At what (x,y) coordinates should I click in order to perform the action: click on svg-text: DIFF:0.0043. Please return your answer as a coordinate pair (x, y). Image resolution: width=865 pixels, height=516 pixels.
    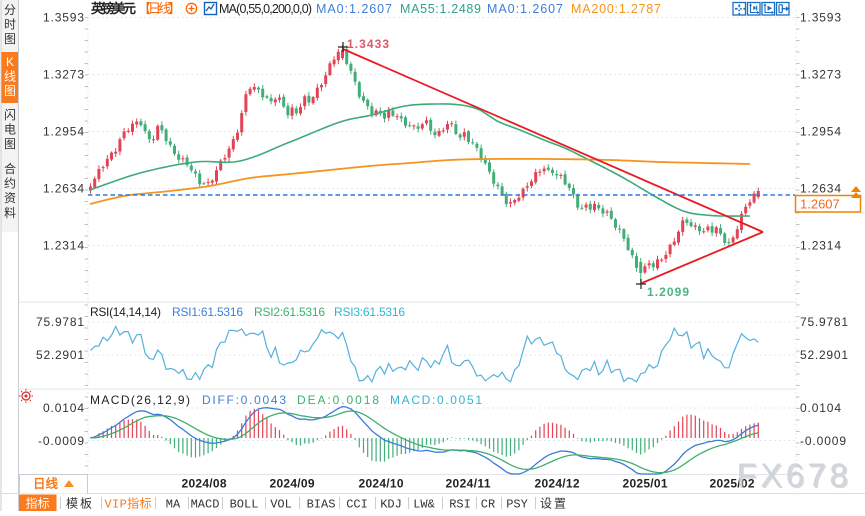
    Looking at the image, I should click on (244, 400).